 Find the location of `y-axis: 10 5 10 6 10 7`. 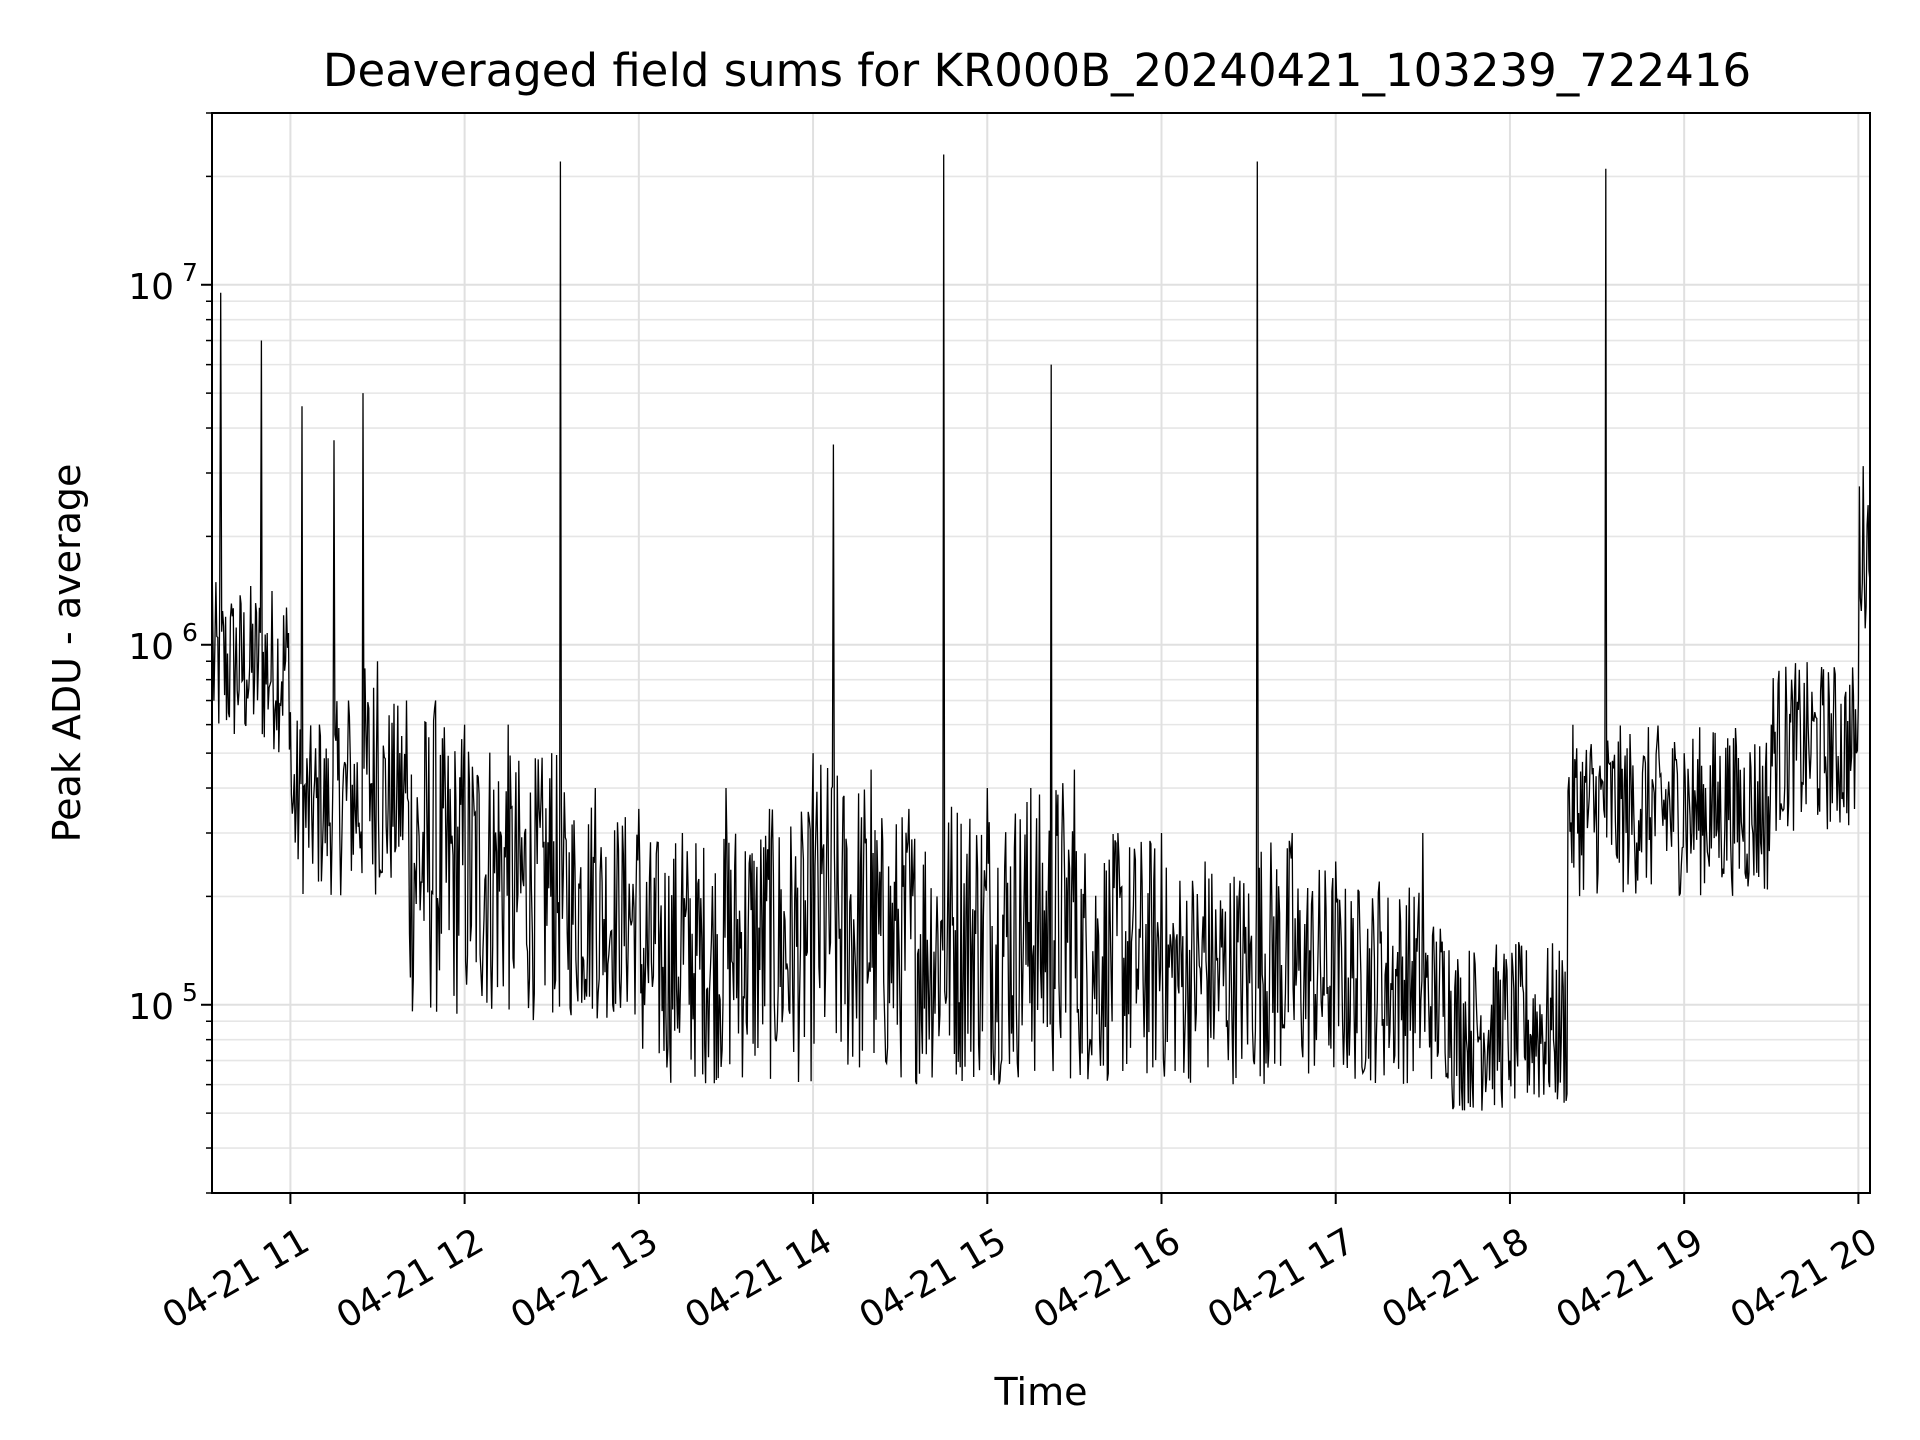

y-axis: 10 5 10 6 10 7 is located at coordinates (170, 653).